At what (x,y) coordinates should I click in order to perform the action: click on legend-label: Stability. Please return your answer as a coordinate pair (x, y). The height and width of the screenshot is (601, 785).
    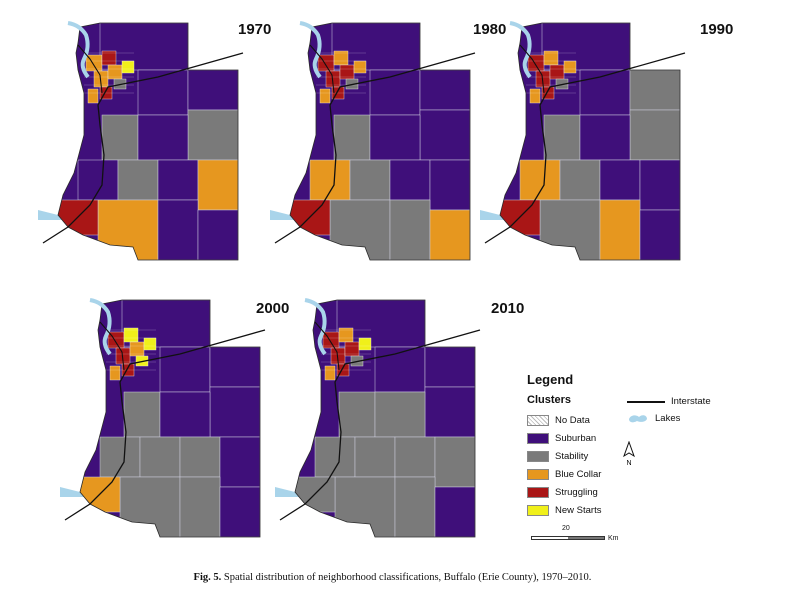
    Looking at the image, I should click on (572, 456).